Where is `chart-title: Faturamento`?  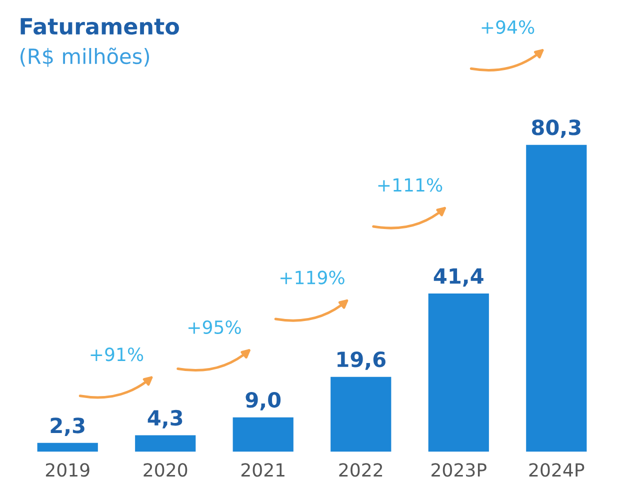
chart-title: Faturamento is located at coordinates (99, 26).